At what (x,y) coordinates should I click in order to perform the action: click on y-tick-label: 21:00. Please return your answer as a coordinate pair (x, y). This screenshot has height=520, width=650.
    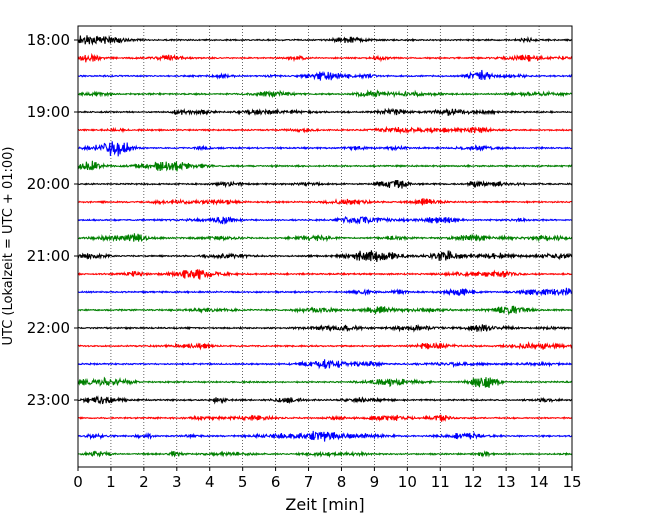
    Looking at the image, I should click on (48, 256).